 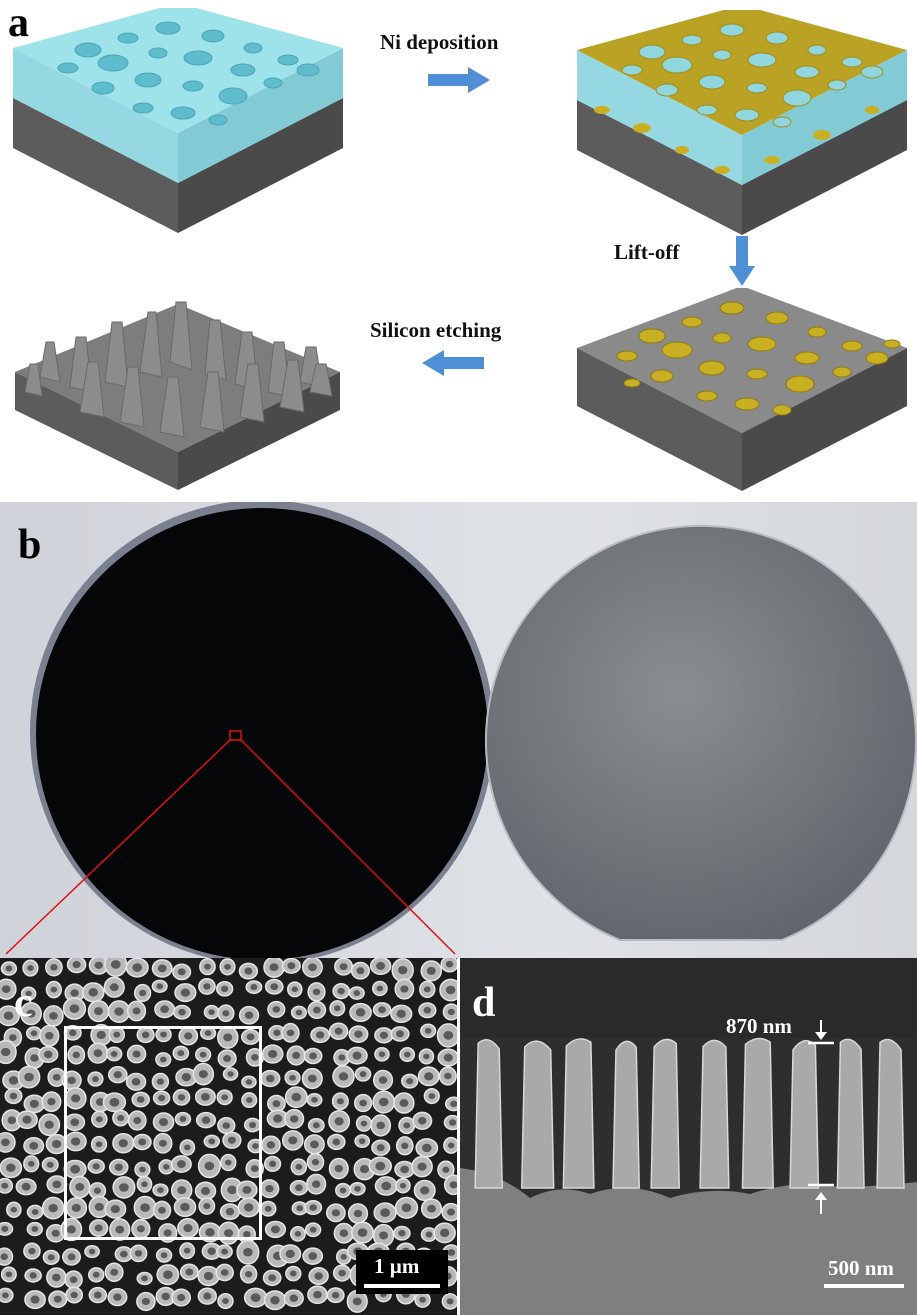 I want to click on panel-label-c: c, so click(x=23, y=1003).